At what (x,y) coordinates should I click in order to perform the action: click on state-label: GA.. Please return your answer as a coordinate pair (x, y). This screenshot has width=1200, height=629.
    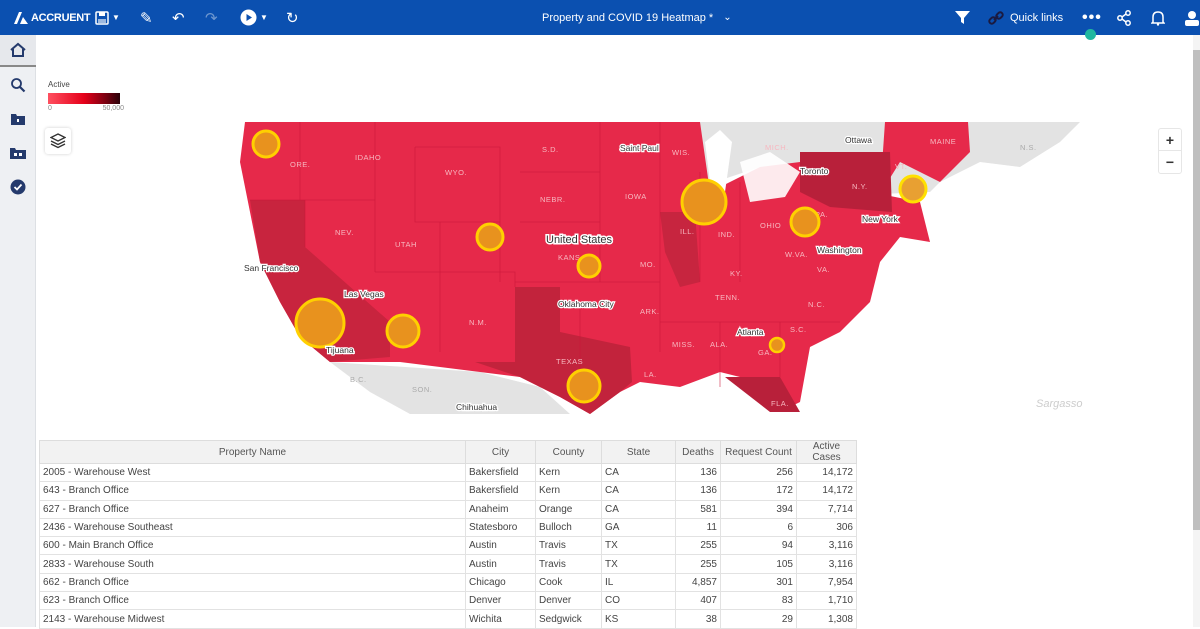
    Looking at the image, I should click on (765, 352).